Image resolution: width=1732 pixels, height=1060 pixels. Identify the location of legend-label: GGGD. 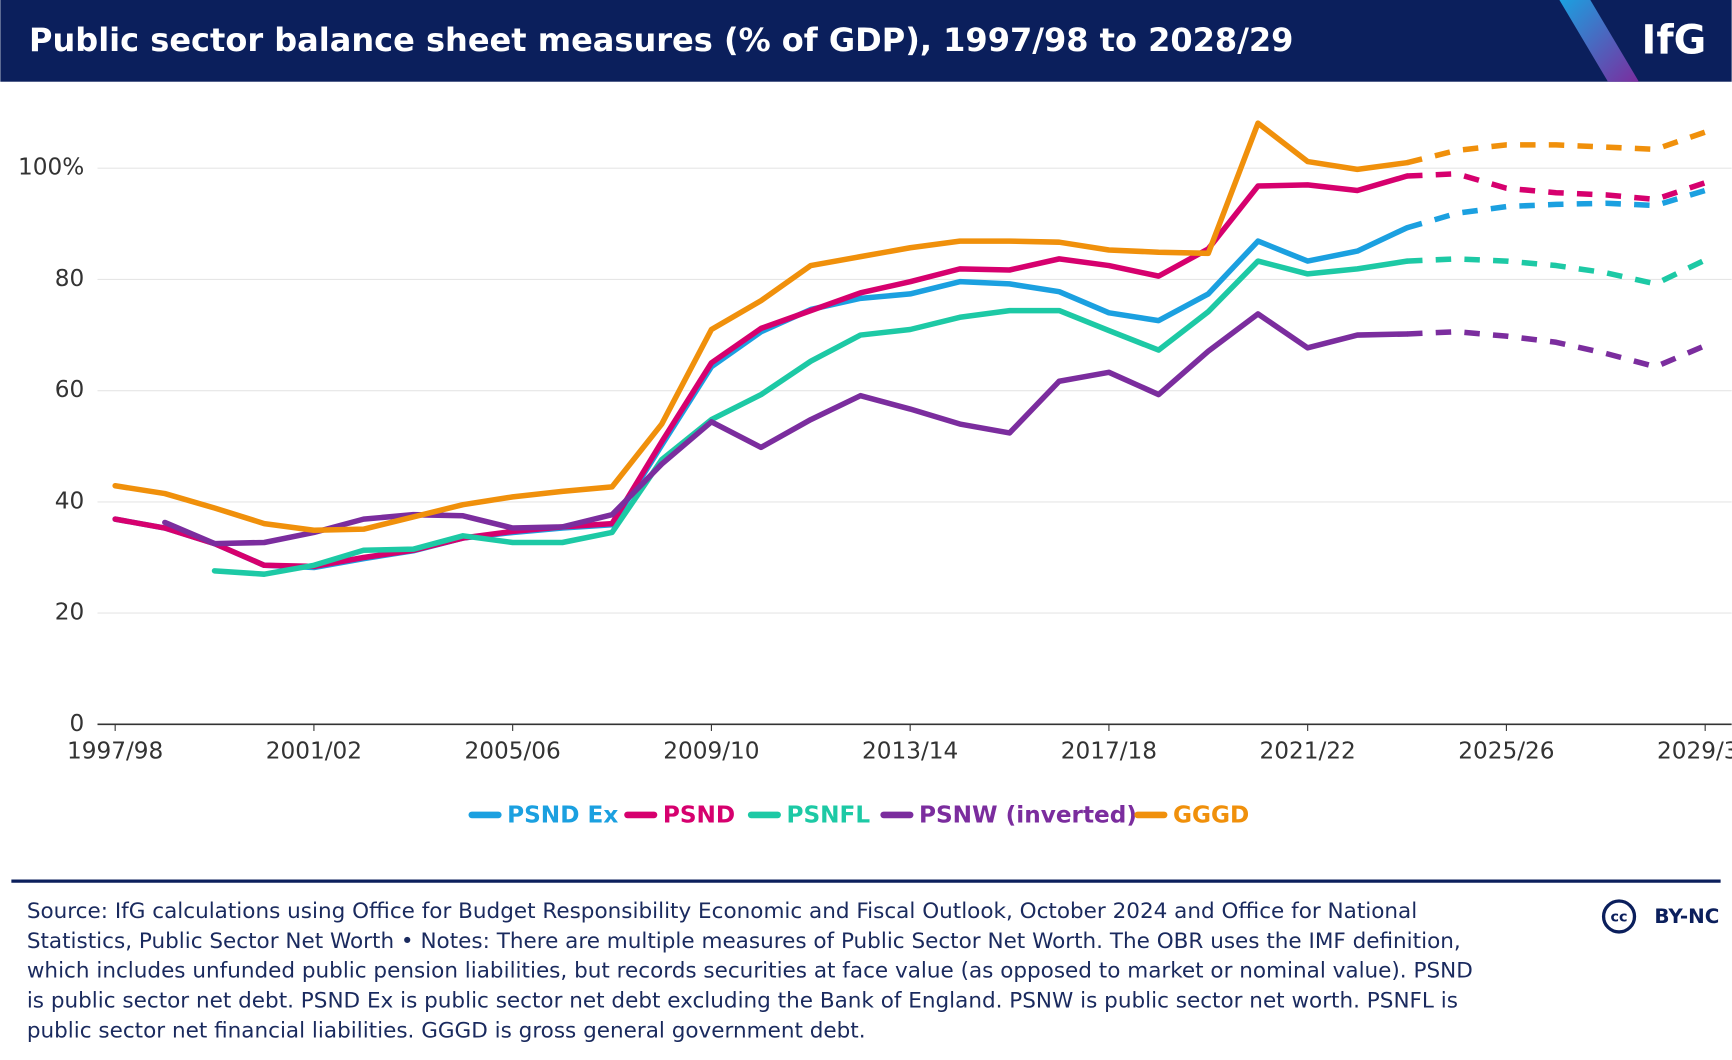
(1211, 814).